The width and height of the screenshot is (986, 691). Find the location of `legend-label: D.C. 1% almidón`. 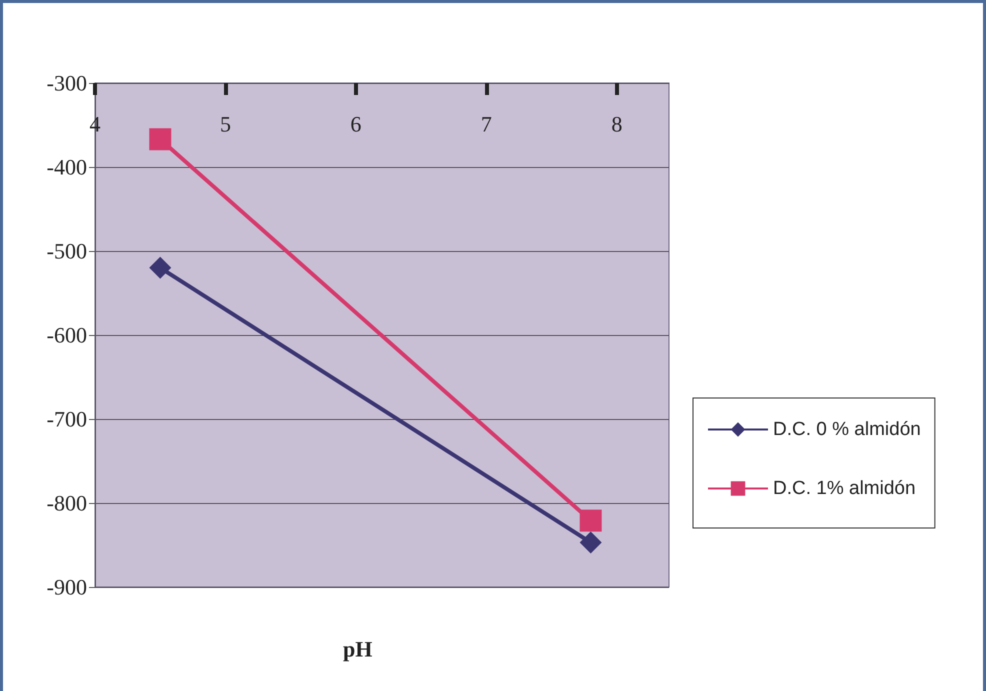

legend-label: D.C. 1% almidón is located at coordinates (844, 488).